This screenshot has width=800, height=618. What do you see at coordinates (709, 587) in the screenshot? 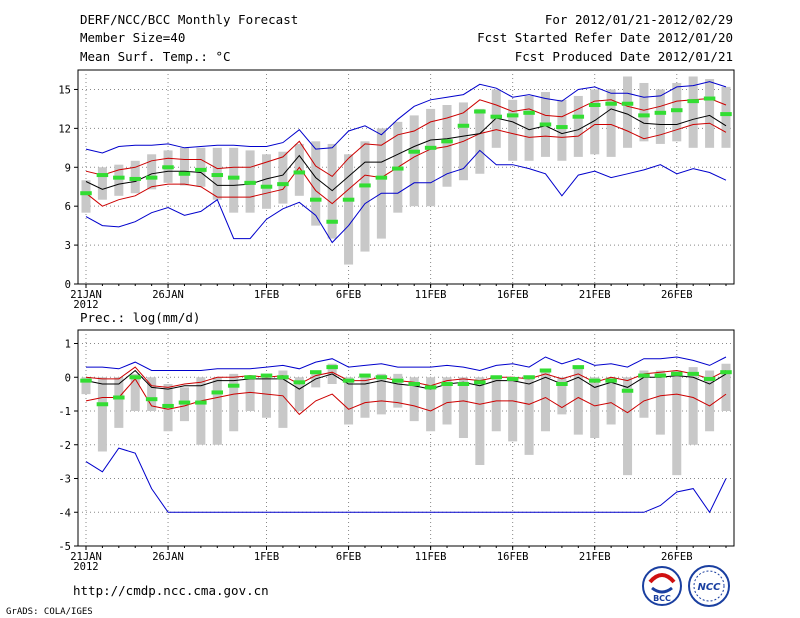
I see `ncc-logo-text: NCC` at bounding box center [709, 587].